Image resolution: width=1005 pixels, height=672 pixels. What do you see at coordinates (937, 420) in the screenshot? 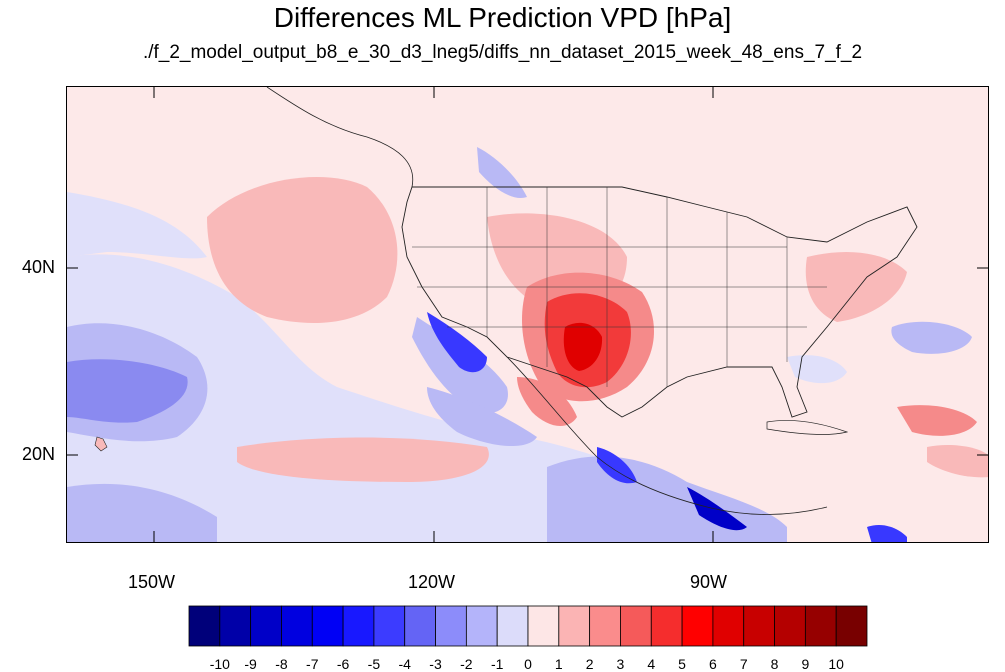
I see `light-red-east-atlantic` at bounding box center [937, 420].